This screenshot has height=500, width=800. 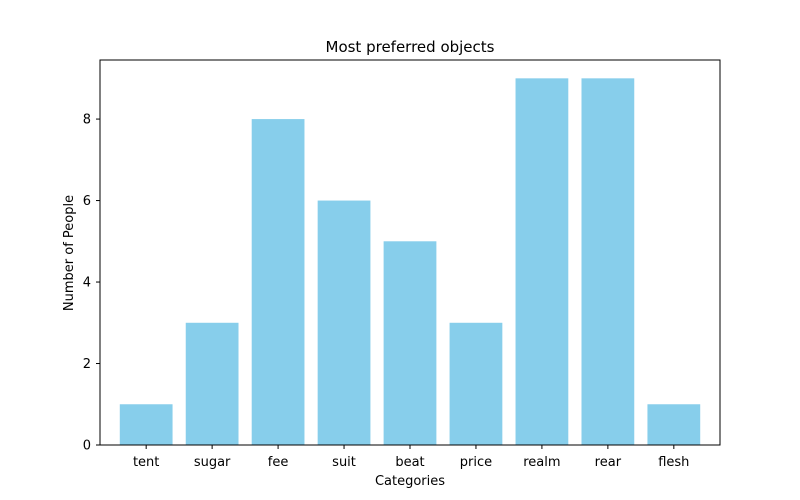 What do you see at coordinates (673, 462) in the screenshot?
I see `x-tick-label: flesh` at bounding box center [673, 462].